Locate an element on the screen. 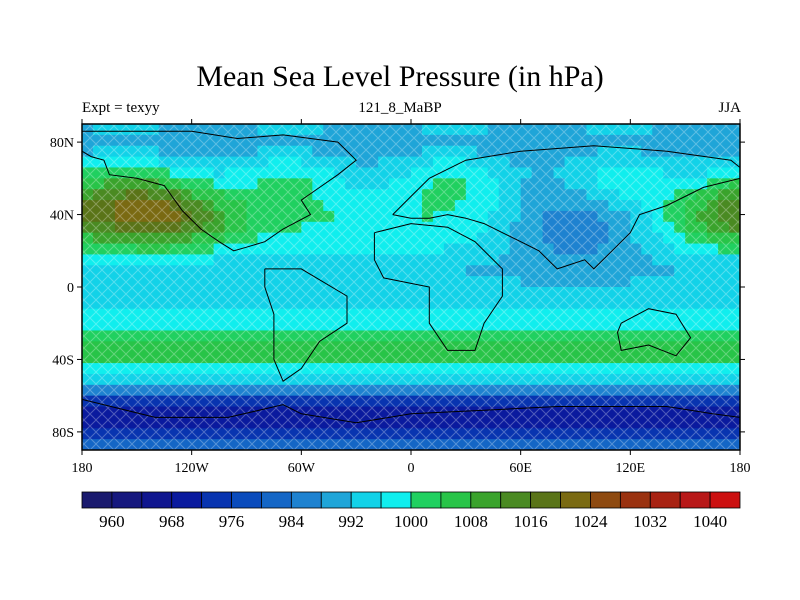  lon-tick-label: 120E is located at coordinates (631, 468).